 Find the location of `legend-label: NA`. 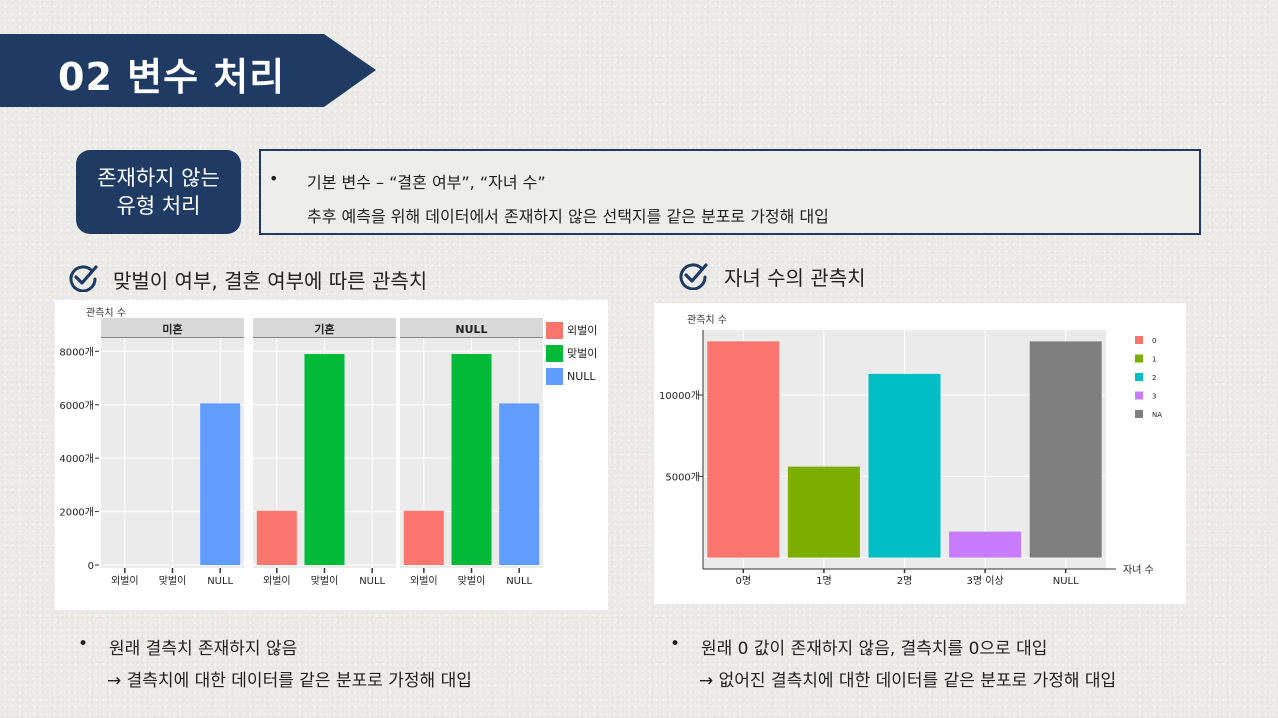

legend-label: NA is located at coordinates (1157, 415).